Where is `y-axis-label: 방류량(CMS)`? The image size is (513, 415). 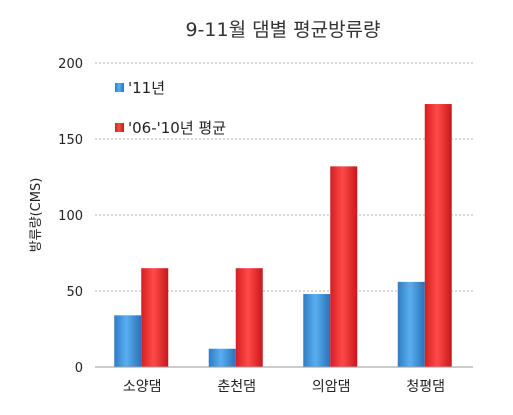
y-axis-label: 방류량(CMS) is located at coordinates (36, 215).